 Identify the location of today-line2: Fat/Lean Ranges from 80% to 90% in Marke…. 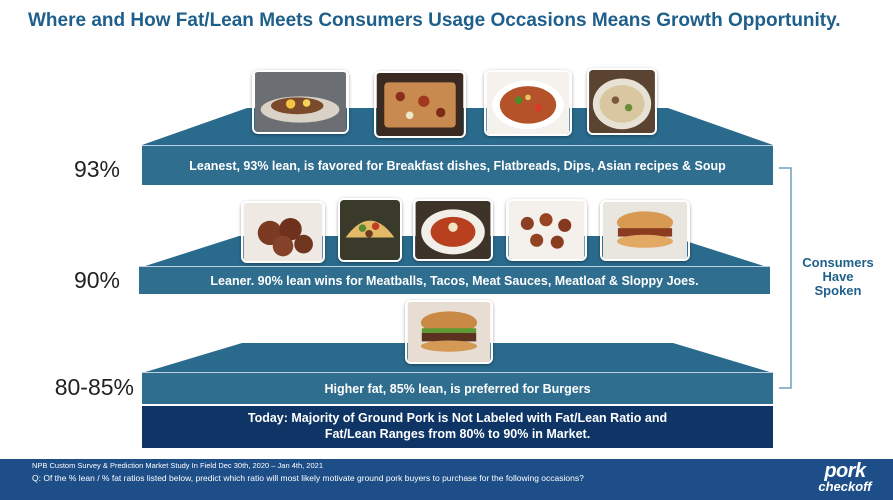
(457, 434).